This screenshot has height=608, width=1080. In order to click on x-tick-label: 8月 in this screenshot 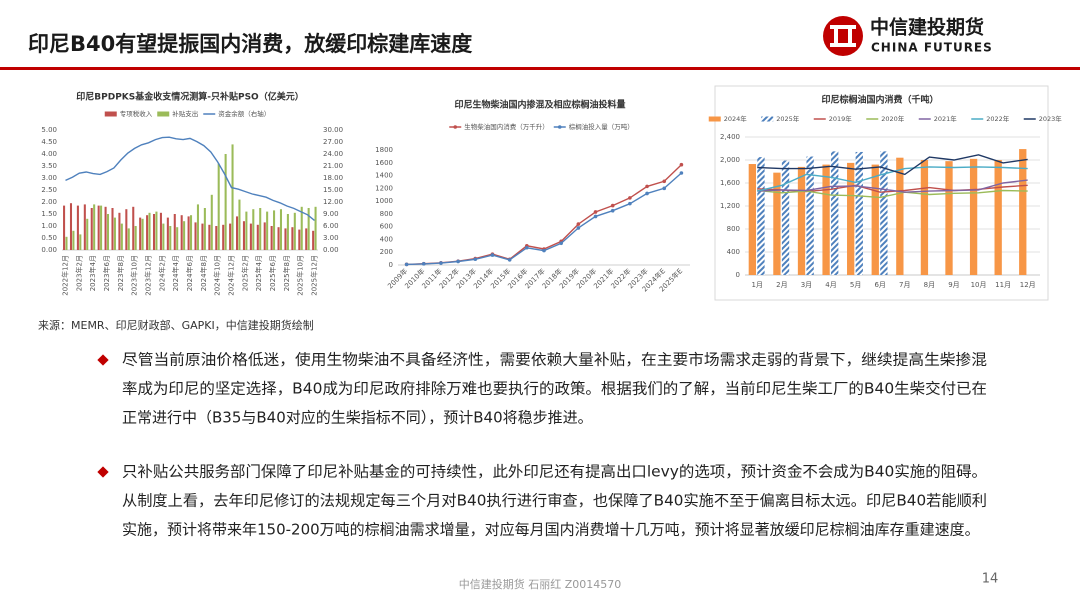, I will do `click(929, 285)`.